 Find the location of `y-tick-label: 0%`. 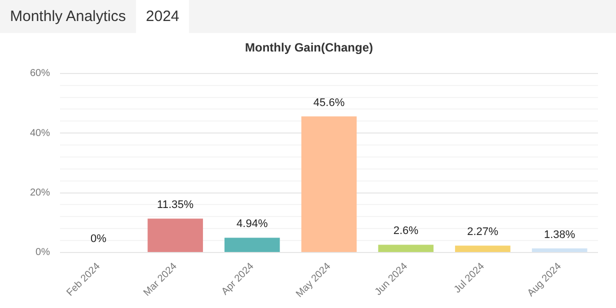

y-tick-label: 0% is located at coordinates (43, 252).